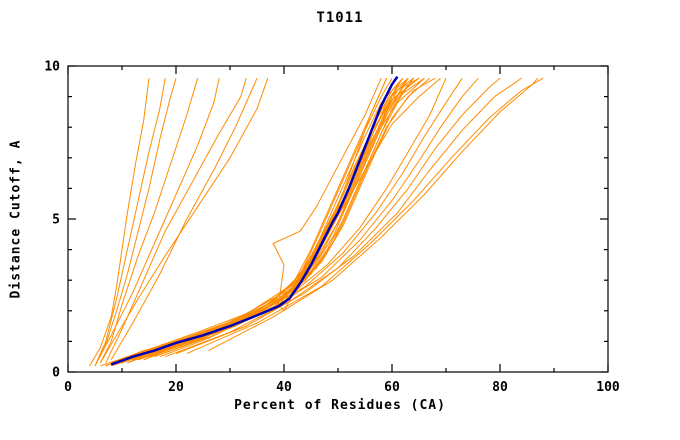 The width and height of the screenshot is (680, 440). What do you see at coordinates (284, 387) in the screenshot?
I see `x-tick-label: 40` at bounding box center [284, 387].